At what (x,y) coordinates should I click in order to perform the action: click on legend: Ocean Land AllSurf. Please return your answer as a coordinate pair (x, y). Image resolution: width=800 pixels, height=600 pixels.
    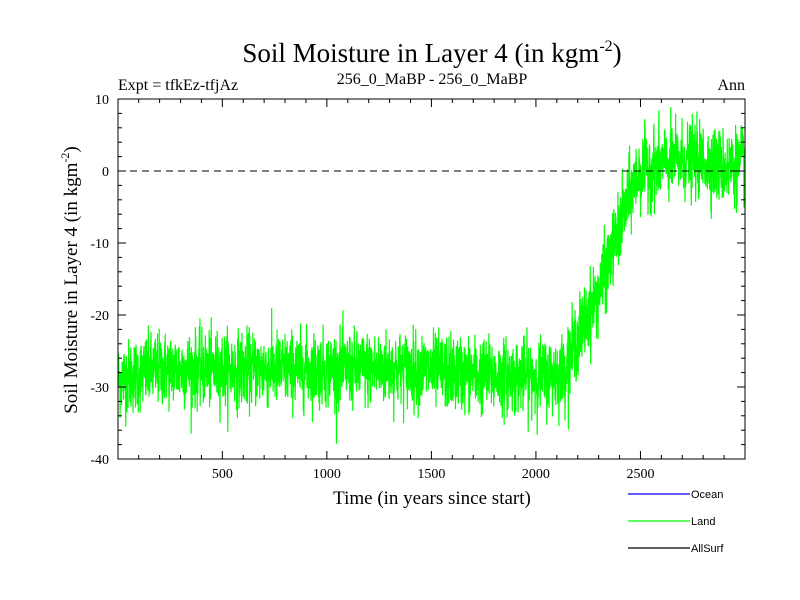
    Looking at the image, I should click on (676, 522).